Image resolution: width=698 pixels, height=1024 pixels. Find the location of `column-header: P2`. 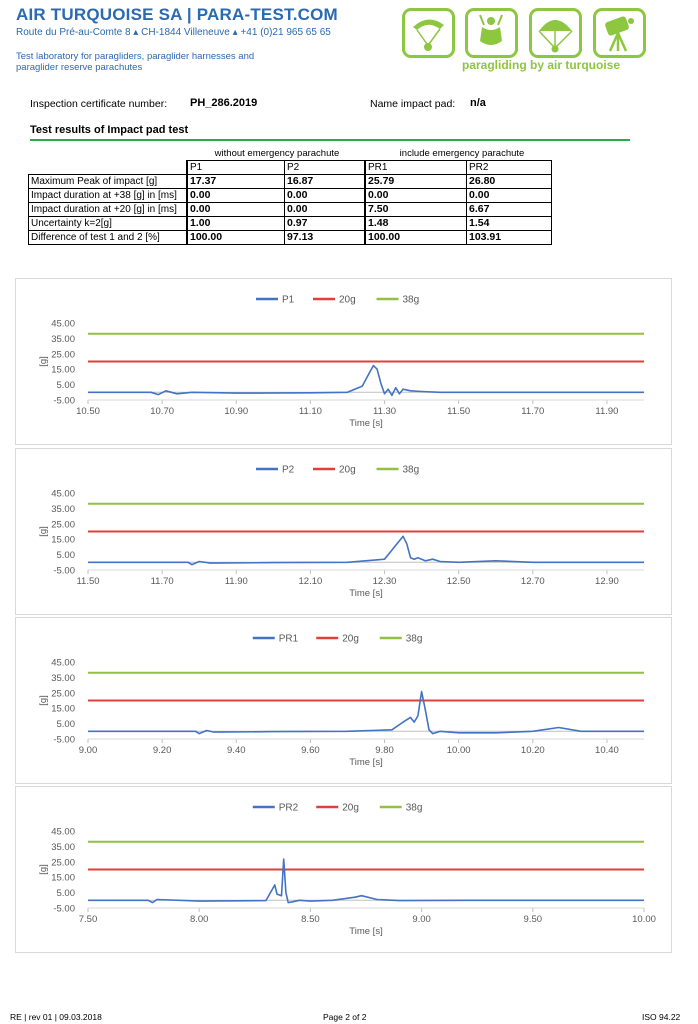

column-header: P2 is located at coordinates (325, 167).